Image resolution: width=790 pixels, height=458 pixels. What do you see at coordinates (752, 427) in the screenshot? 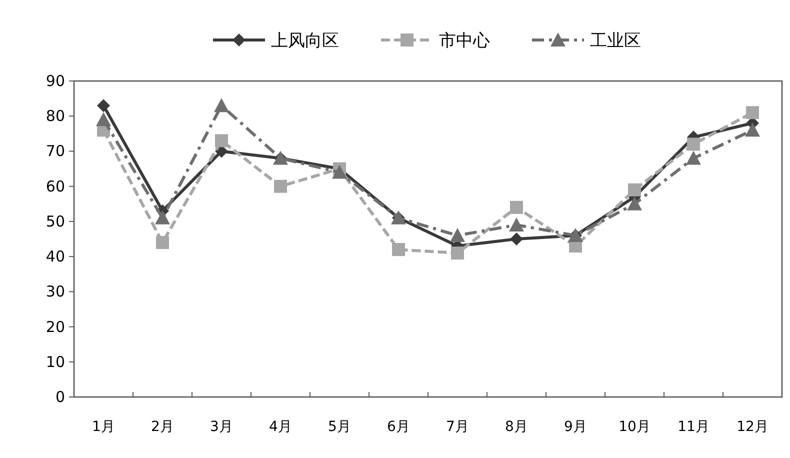
I see `x-tick-label: 12月` at bounding box center [752, 427].